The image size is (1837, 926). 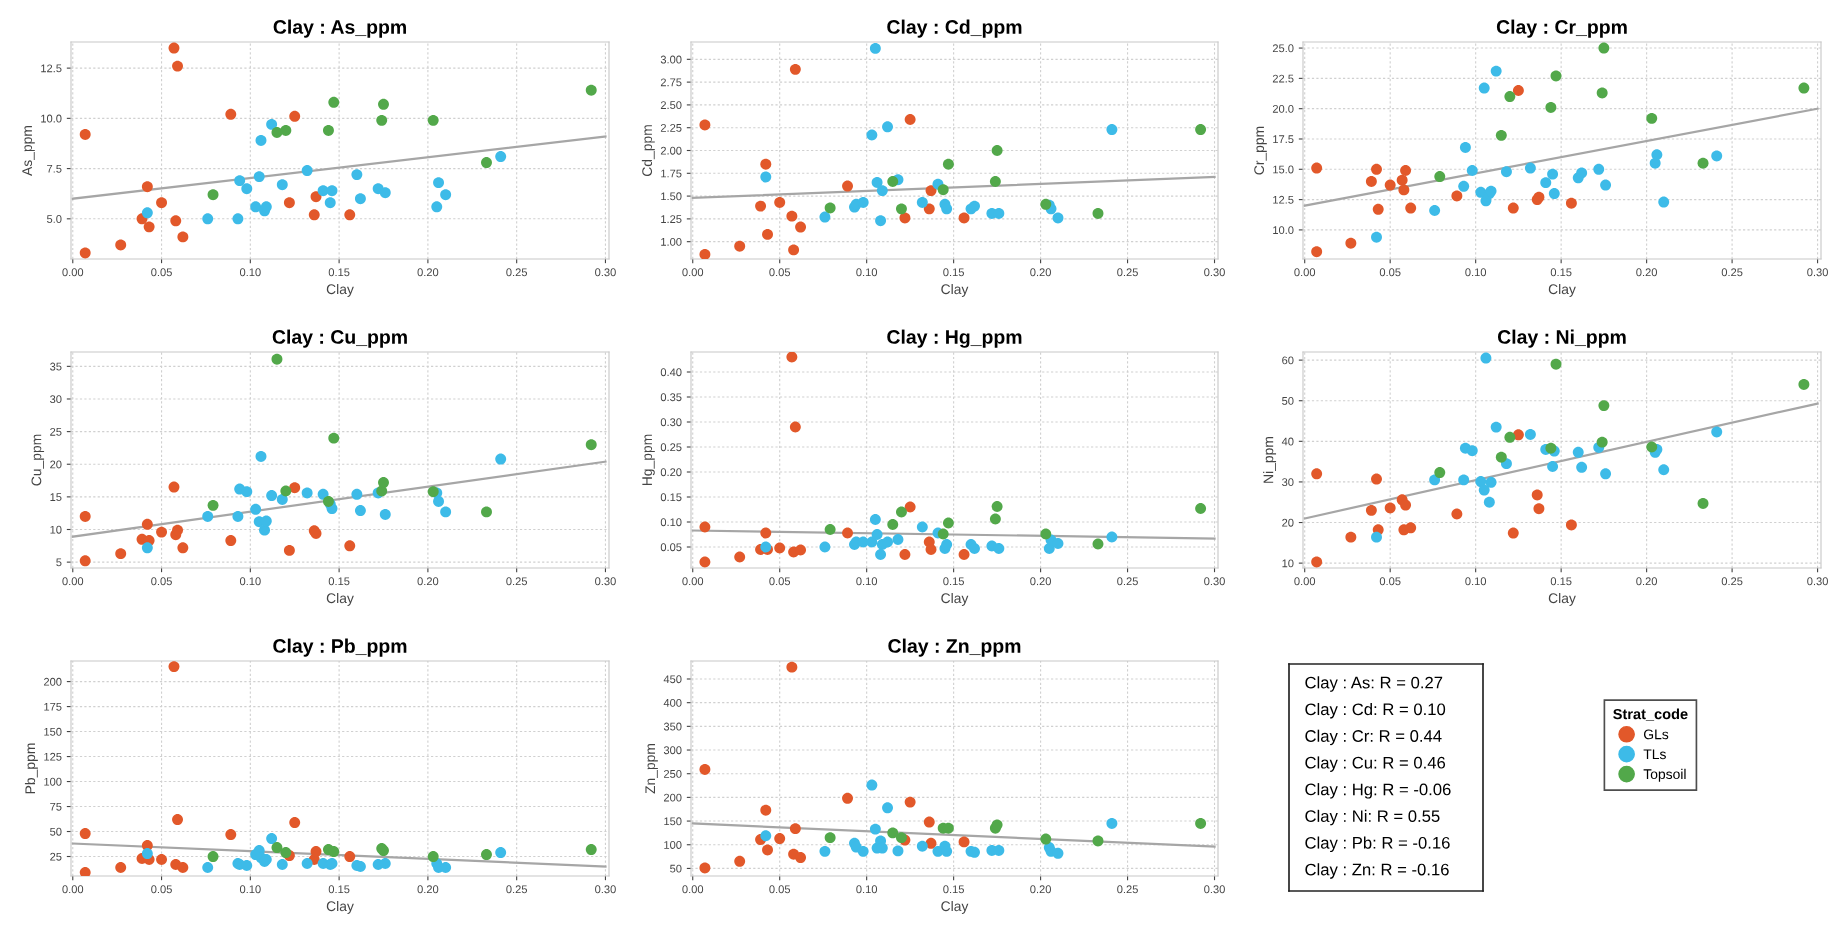 What do you see at coordinates (56, 431) in the screenshot?
I see `y-tick-label: 25` at bounding box center [56, 431].